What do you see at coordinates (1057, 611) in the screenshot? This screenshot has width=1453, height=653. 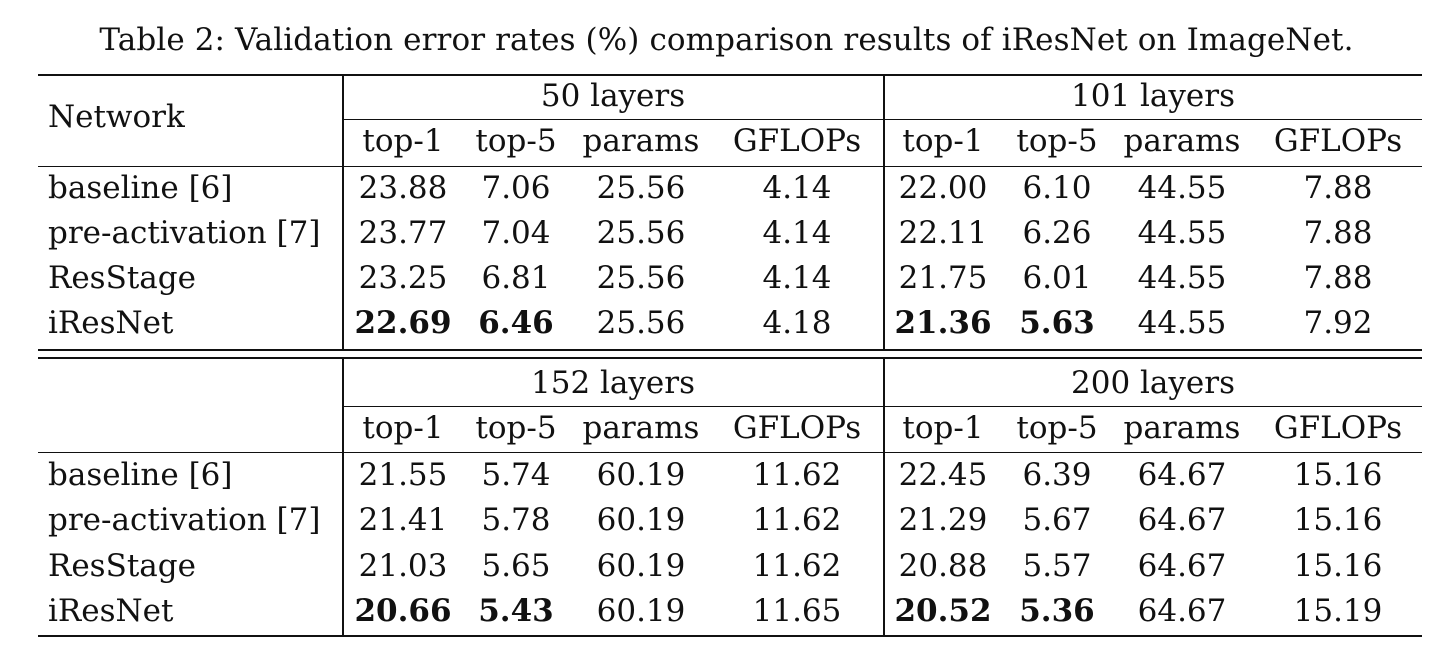 I see `cell-best: 5.36` at bounding box center [1057, 611].